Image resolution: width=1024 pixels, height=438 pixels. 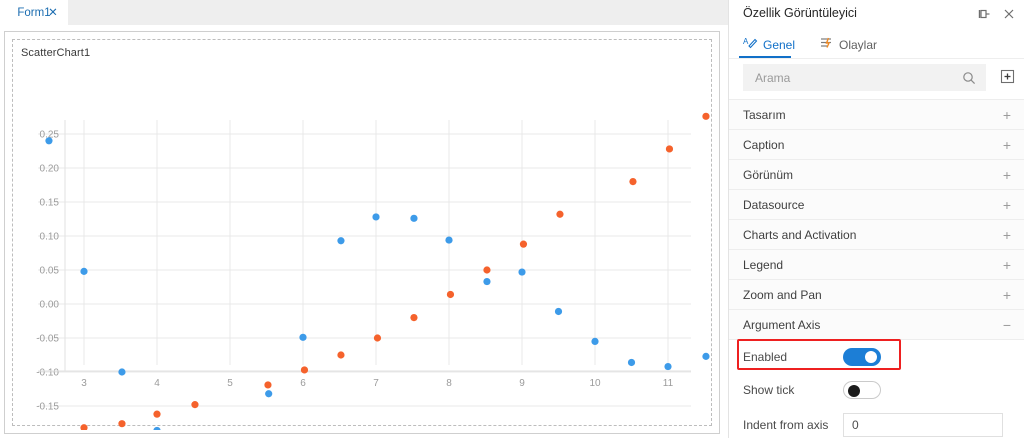 I want to click on close-icon, so click(x=1009, y=14).